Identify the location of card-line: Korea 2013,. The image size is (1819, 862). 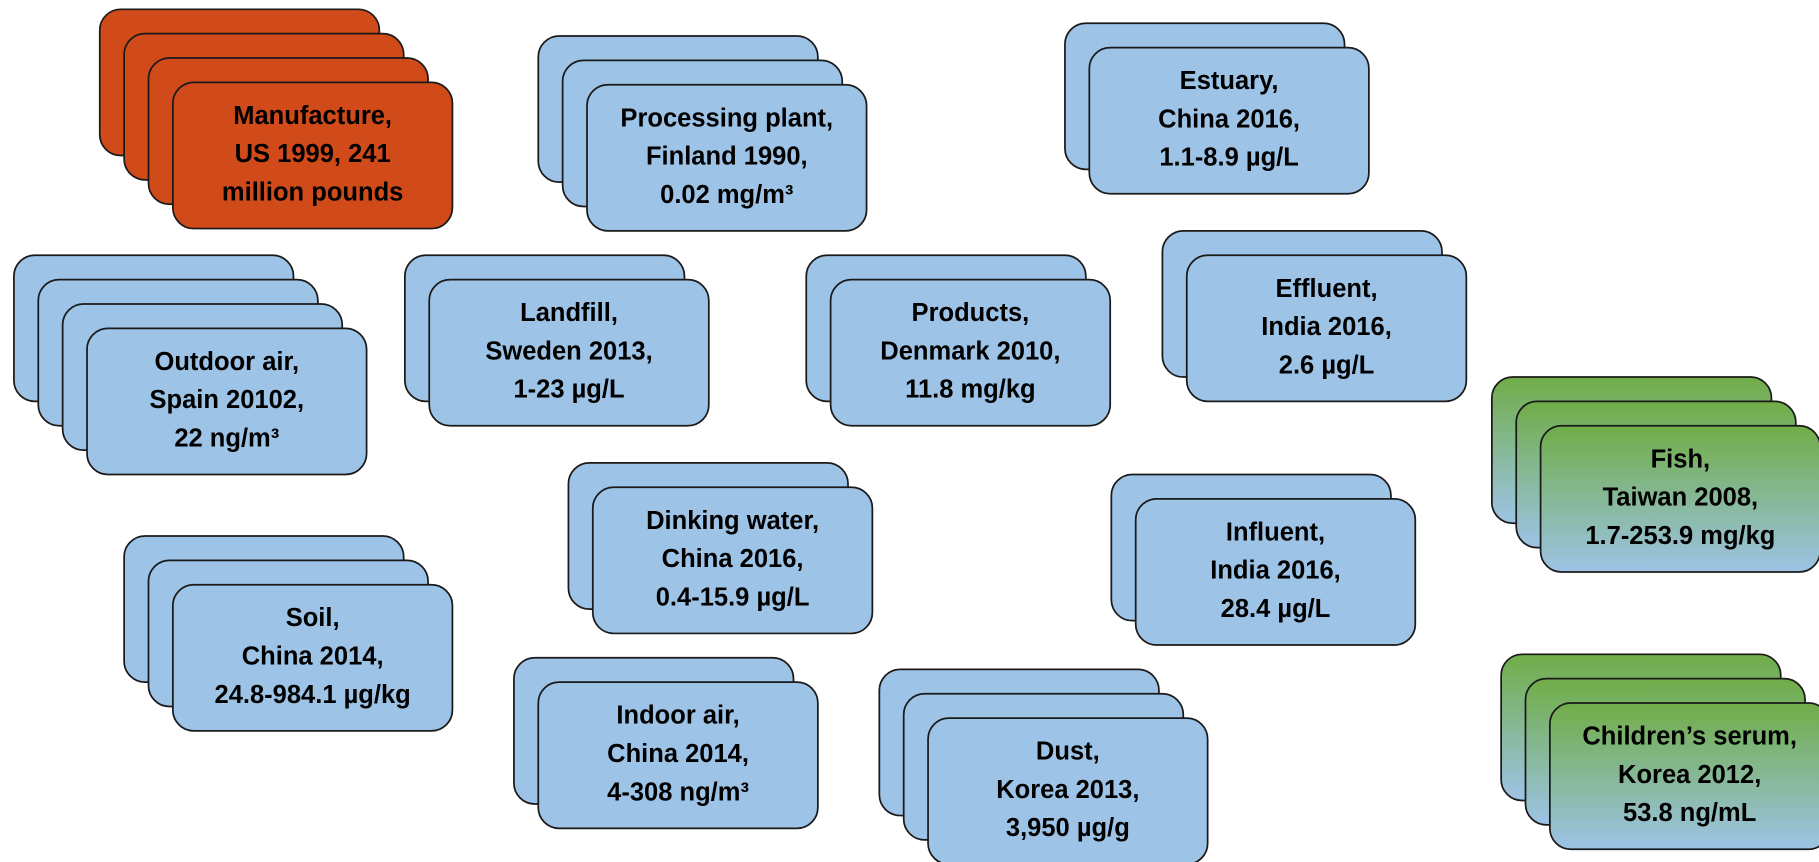
(1067, 790).